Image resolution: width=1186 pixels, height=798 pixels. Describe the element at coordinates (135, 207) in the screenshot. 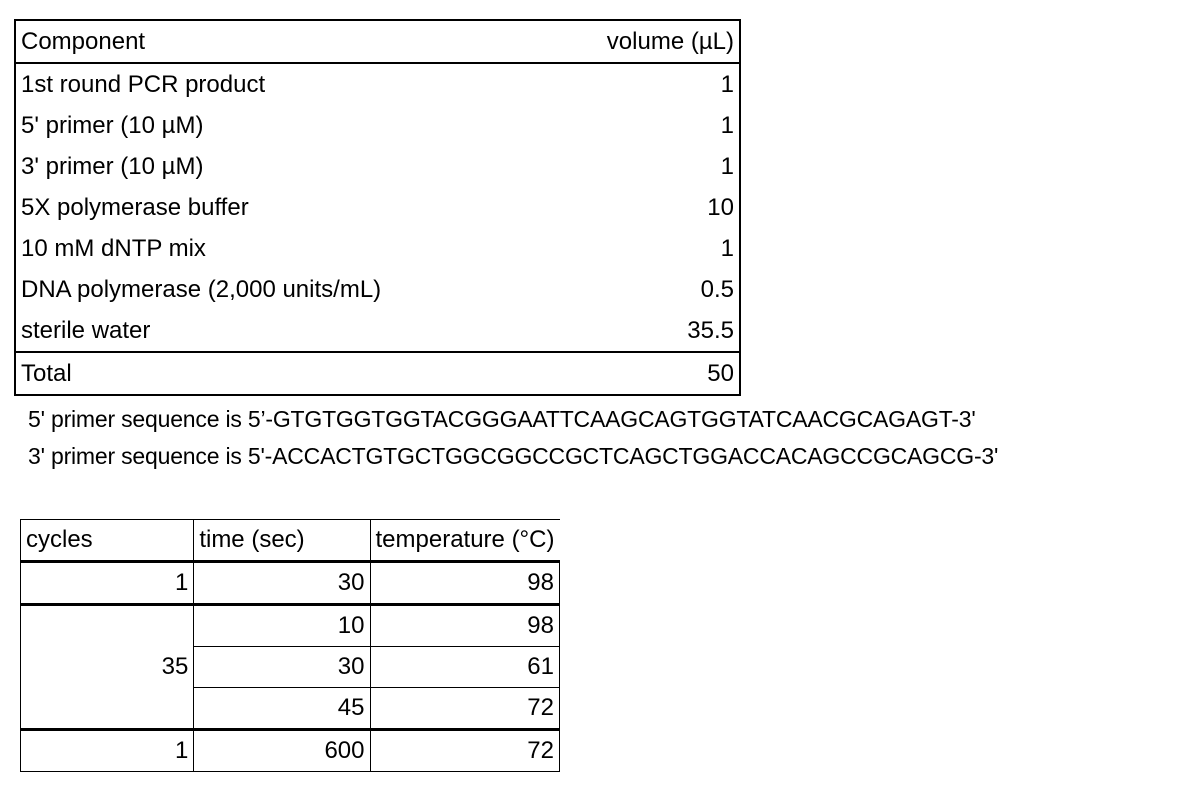

I see `component-cell: 5X polymerase buffer` at that location.